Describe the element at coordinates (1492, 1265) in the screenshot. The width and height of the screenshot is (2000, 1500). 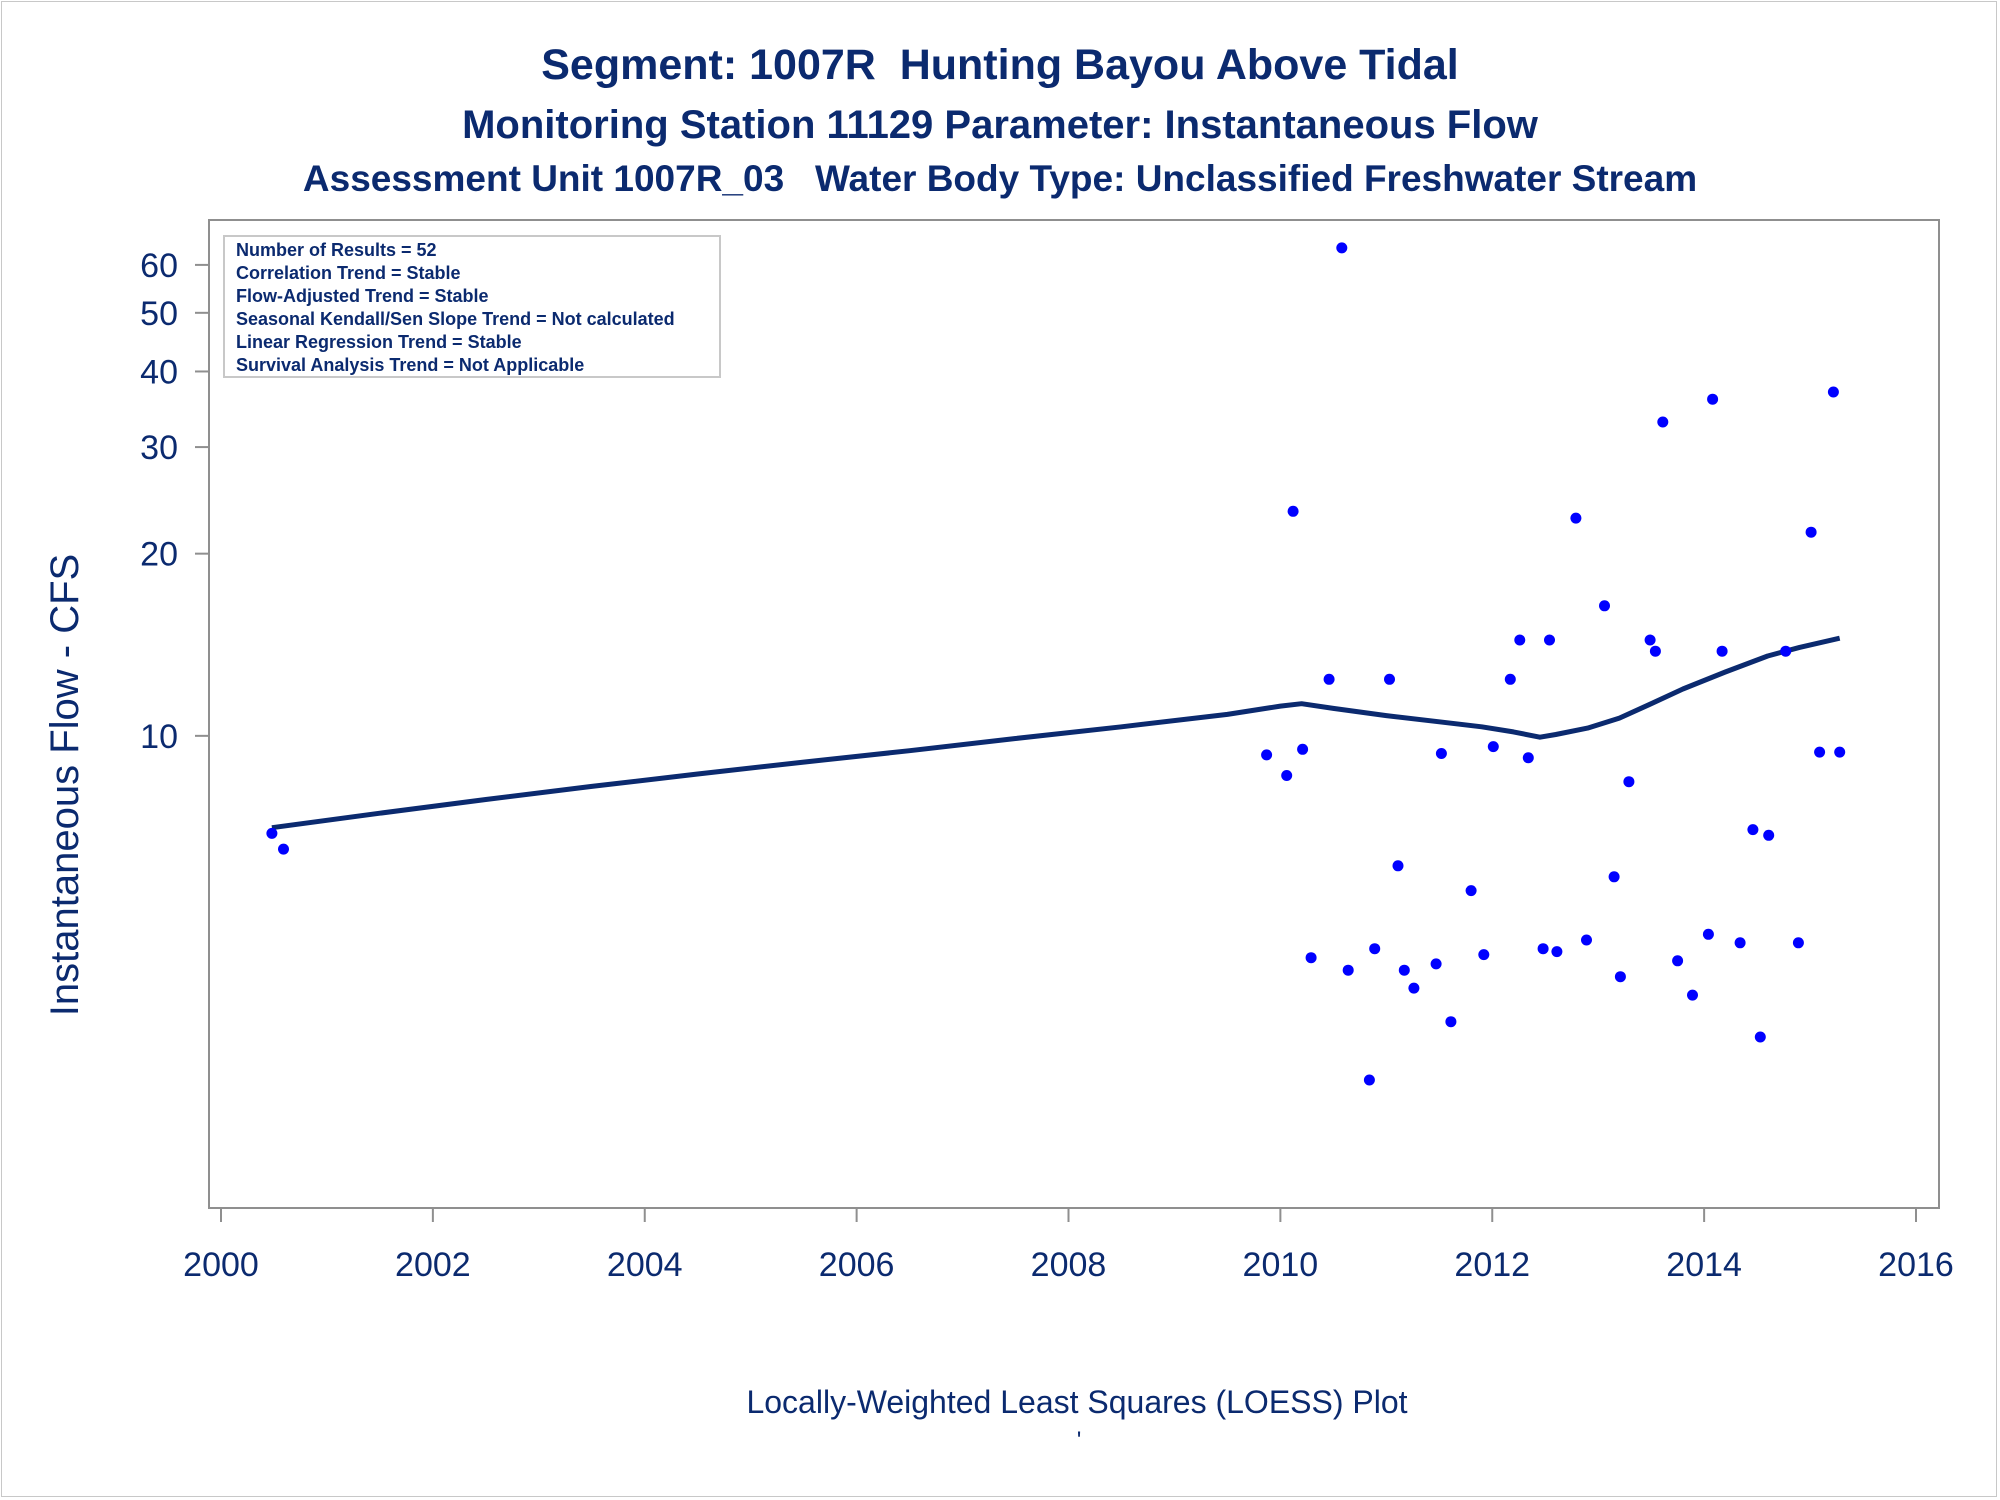
I see `x-tick-label: 2012` at that location.